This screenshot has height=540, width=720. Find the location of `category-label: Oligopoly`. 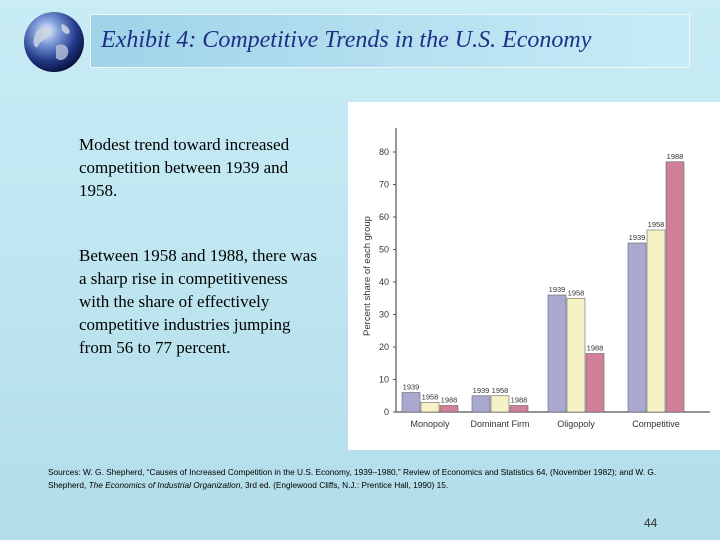

category-label: Oligopoly is located at coordinates (576, 424).